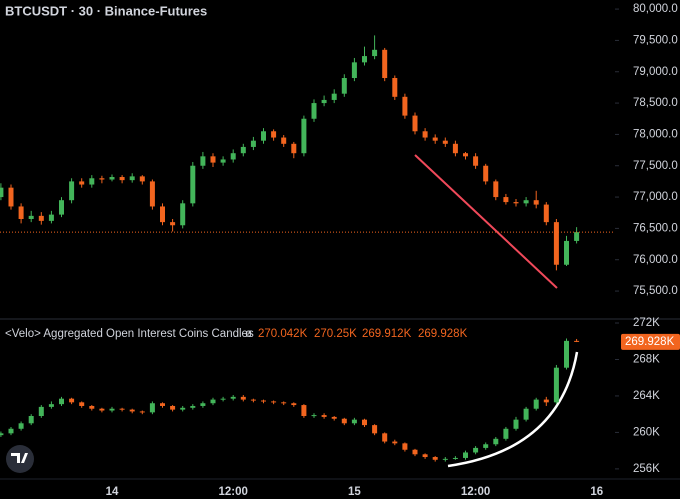  What do you see at coordinates (106, 10) in the screenshot?
I see `chart-title: BTCUSDT · 30 · Binance-Futures` at bounding box center [106, 10].